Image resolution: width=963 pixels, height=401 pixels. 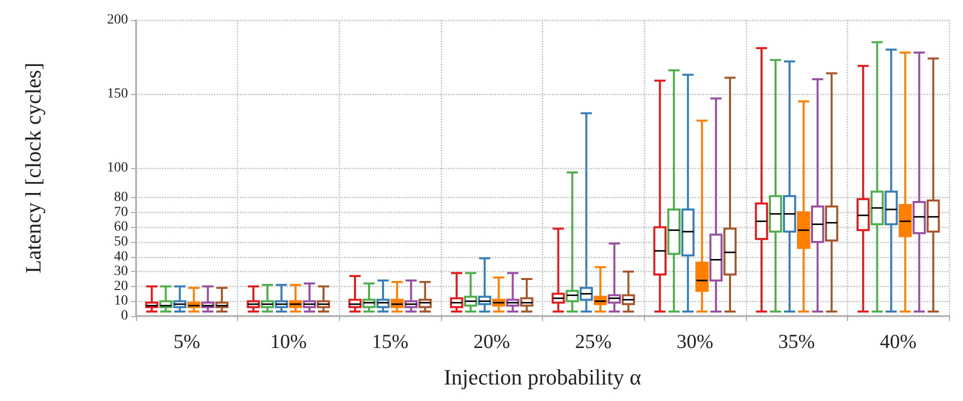 I want to click on x-tick-label: 5%, so click(x=186, y=342).